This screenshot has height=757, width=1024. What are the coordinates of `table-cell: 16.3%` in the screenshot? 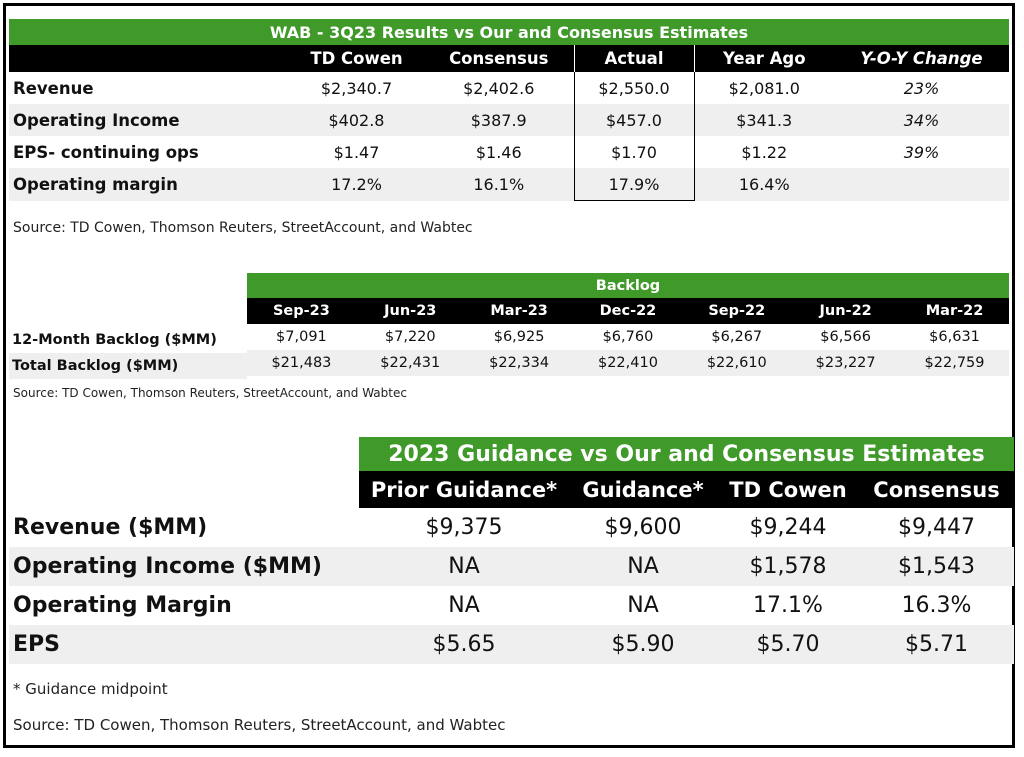 It's located at (936, 605).